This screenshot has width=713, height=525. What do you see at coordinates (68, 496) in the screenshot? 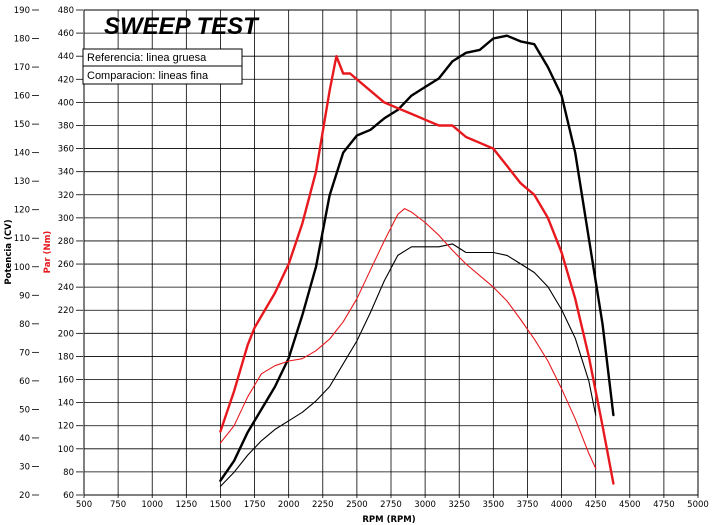
I see `right-tick-label: 60` at bounding box center [68, 496].